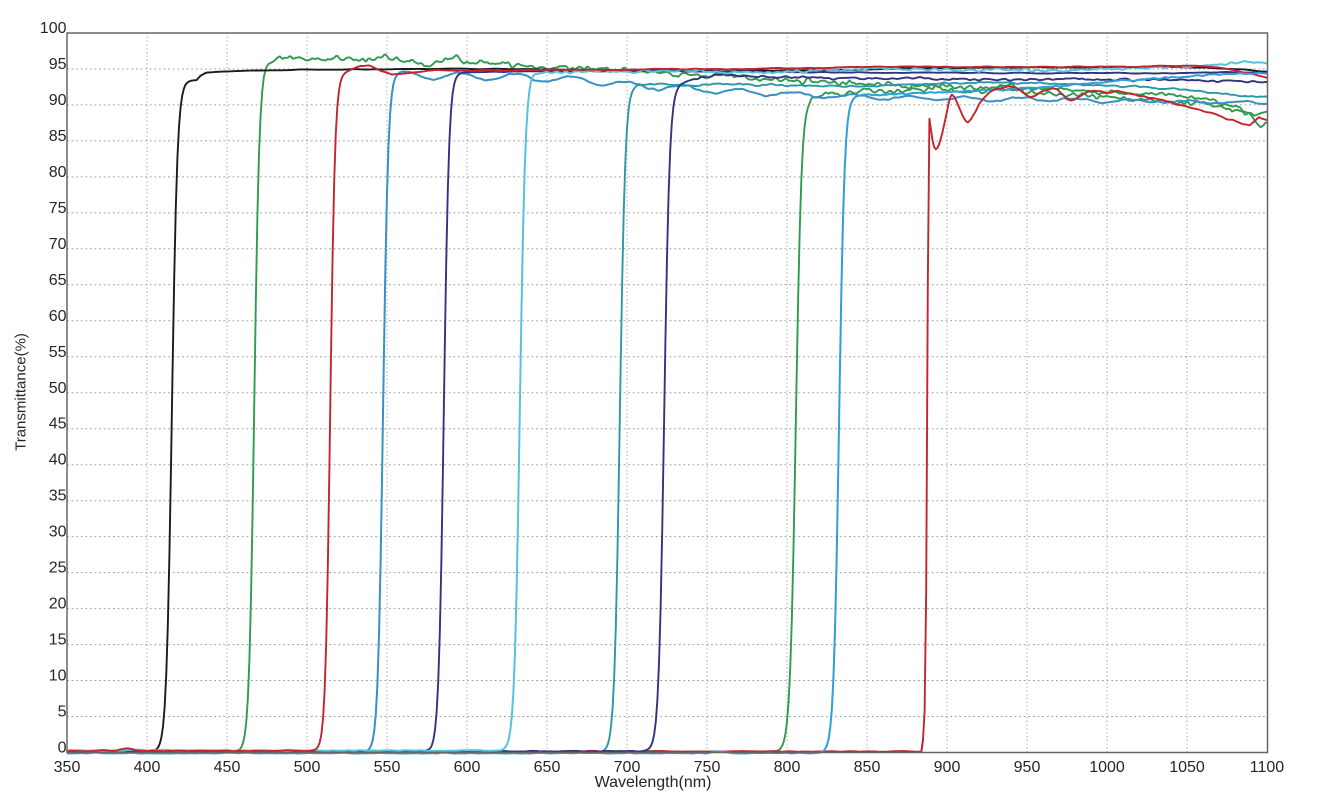  Describe the element at coordinates (547, 767) in the screenshot. I see `svg-text: 650` at that location.